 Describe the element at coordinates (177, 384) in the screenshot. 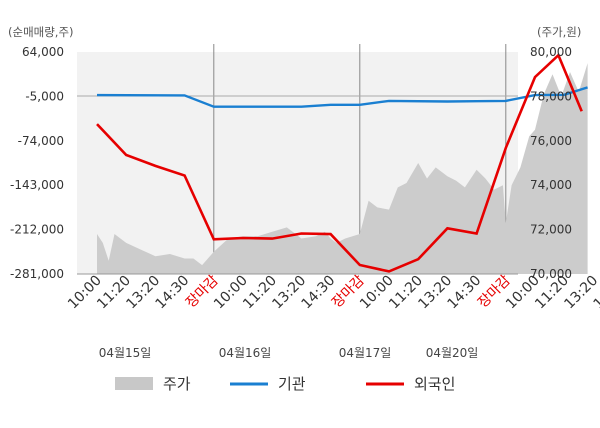

I see `legend-price-label: 주가` at that location.